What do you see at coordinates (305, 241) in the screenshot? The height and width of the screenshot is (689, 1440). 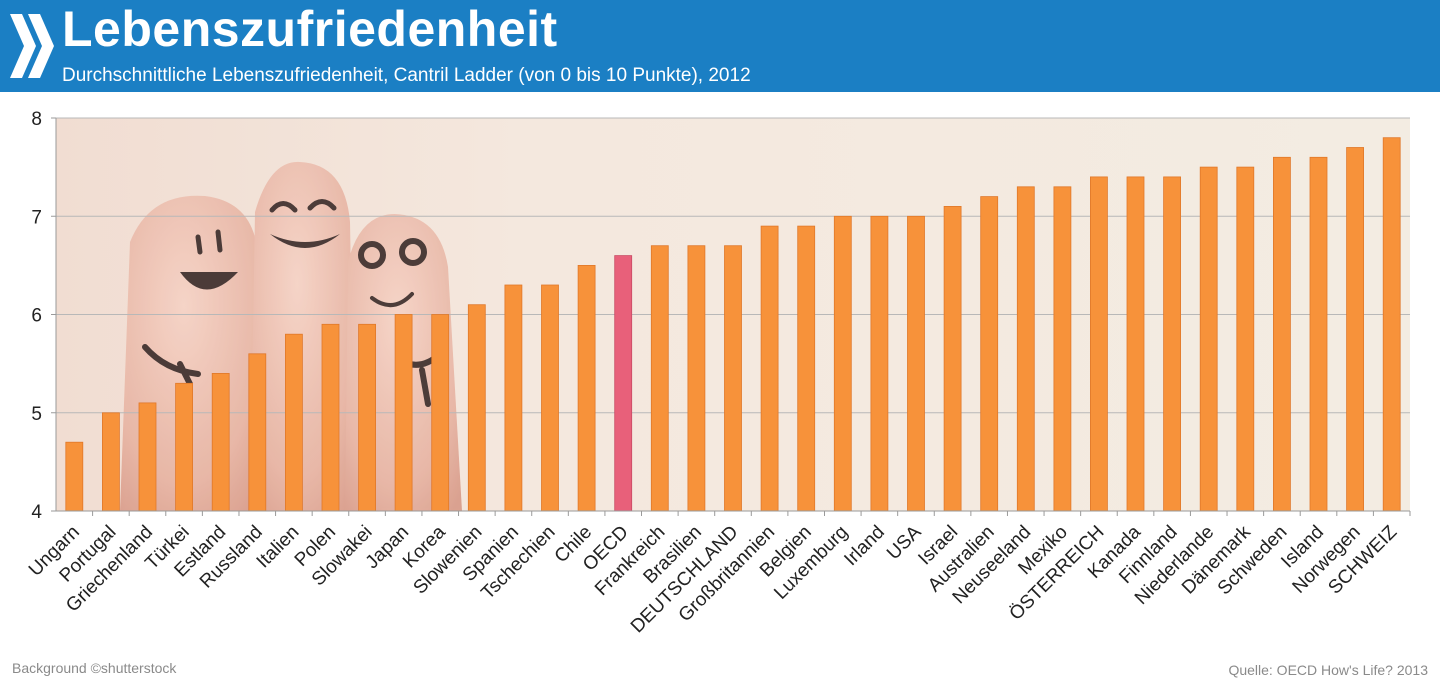 I see `middle-finger-mouth` at bounding box center [305, 241].